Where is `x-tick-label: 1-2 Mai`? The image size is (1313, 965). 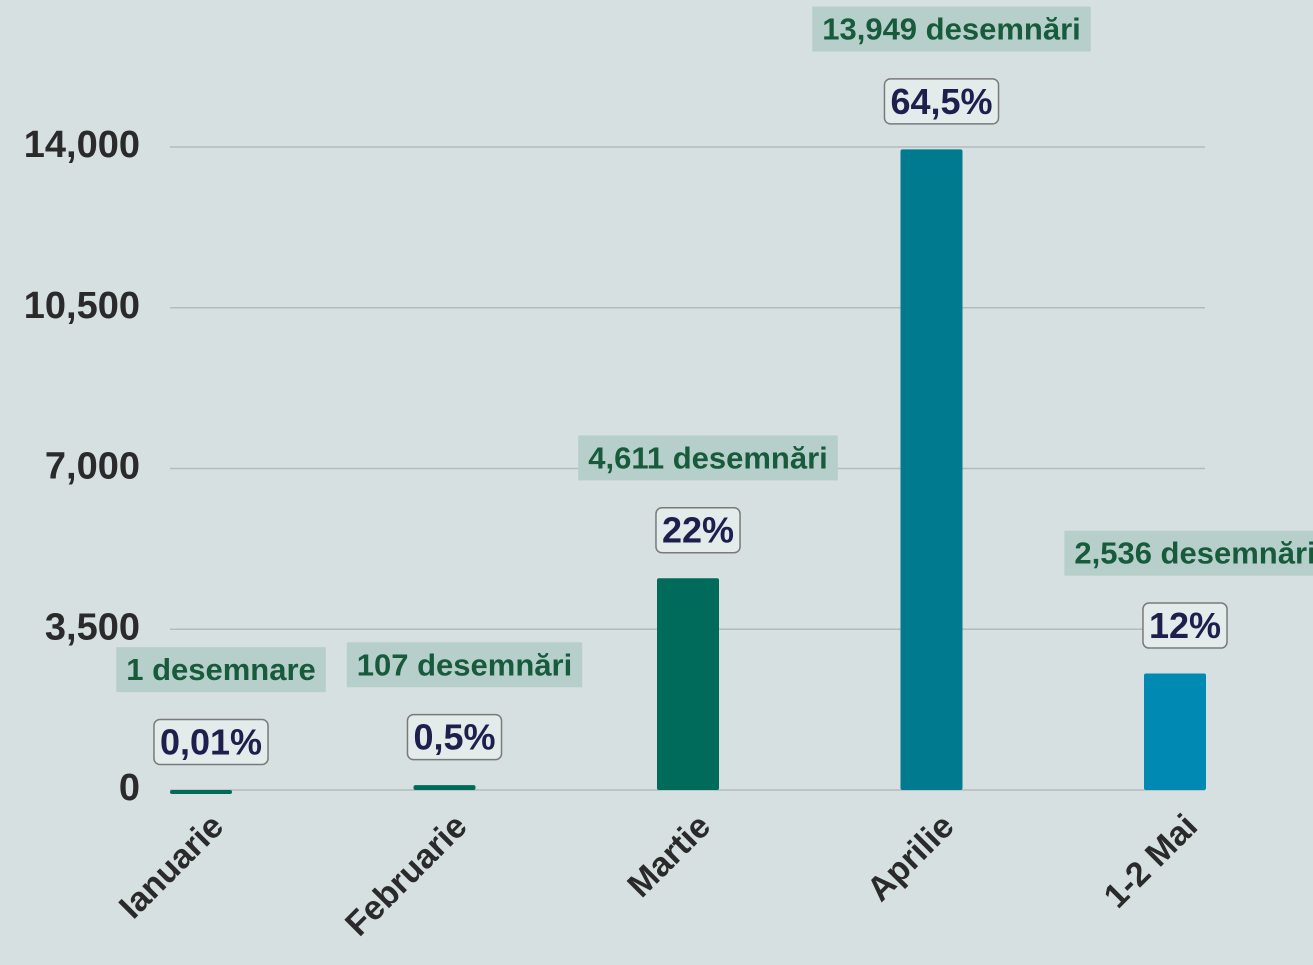
x-tick-label: 1-2 Mai is located at coordinates (1151, 861).